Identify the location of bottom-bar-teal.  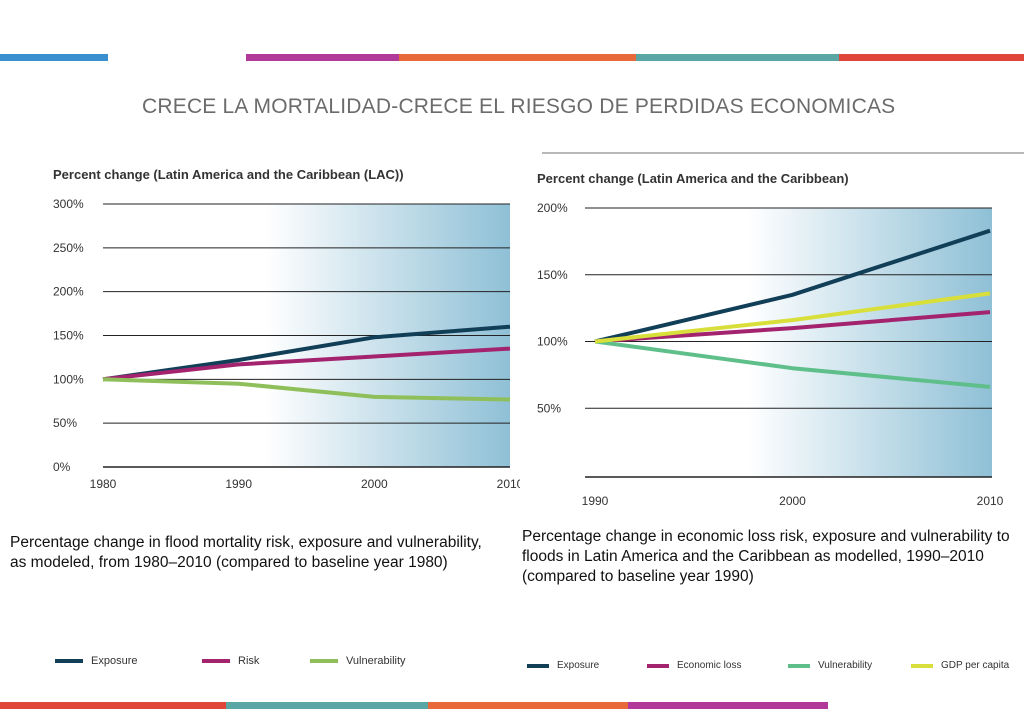
(327, 705).